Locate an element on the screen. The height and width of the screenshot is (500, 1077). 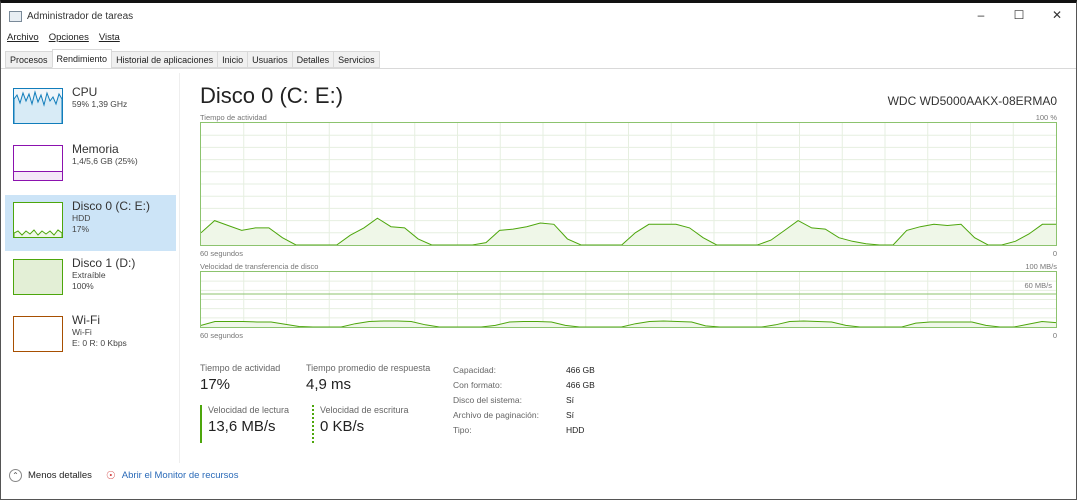
transfer-graph-label: Velocidad de transferencia de disco is located at coordinates (259, 266).